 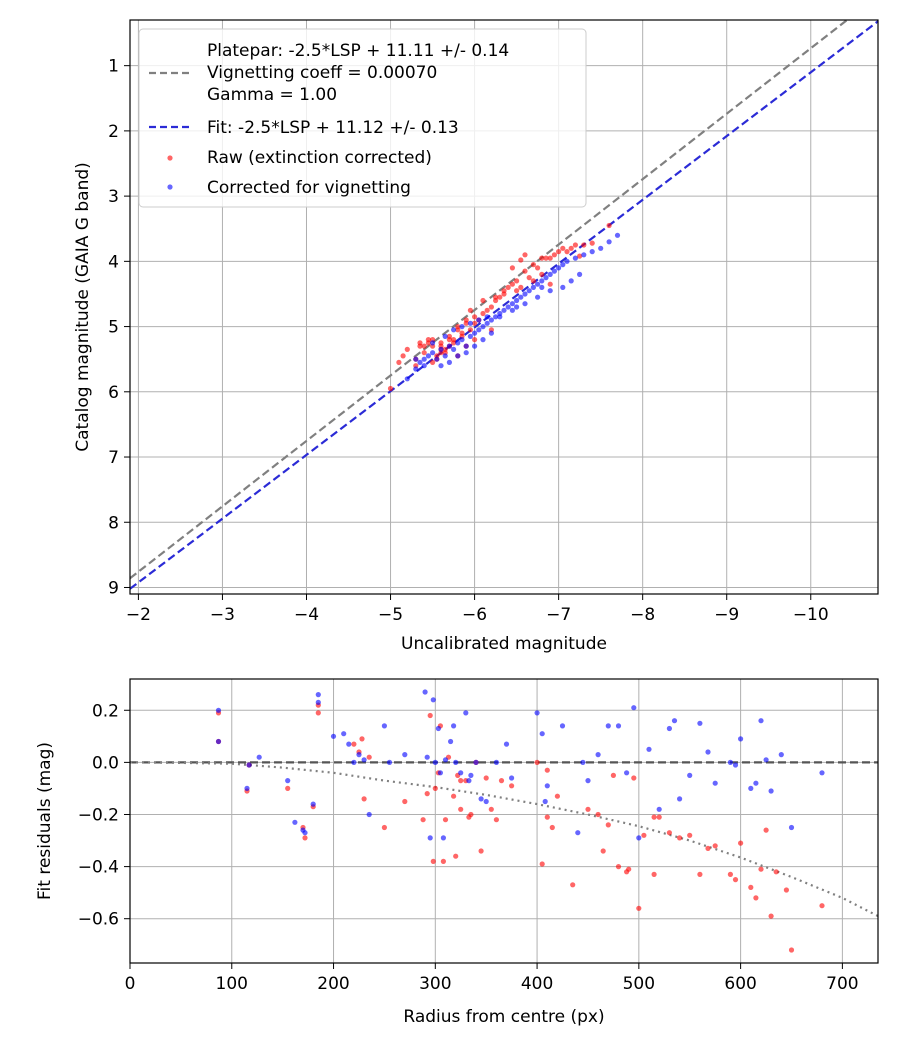 I want to click on bottom-xtick-label: 300, so click(x=435, y=984).